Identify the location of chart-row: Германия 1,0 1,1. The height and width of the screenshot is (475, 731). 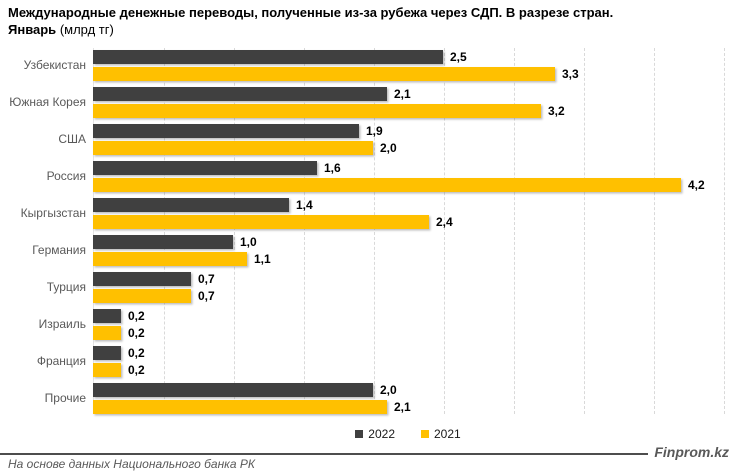
(365, 249).